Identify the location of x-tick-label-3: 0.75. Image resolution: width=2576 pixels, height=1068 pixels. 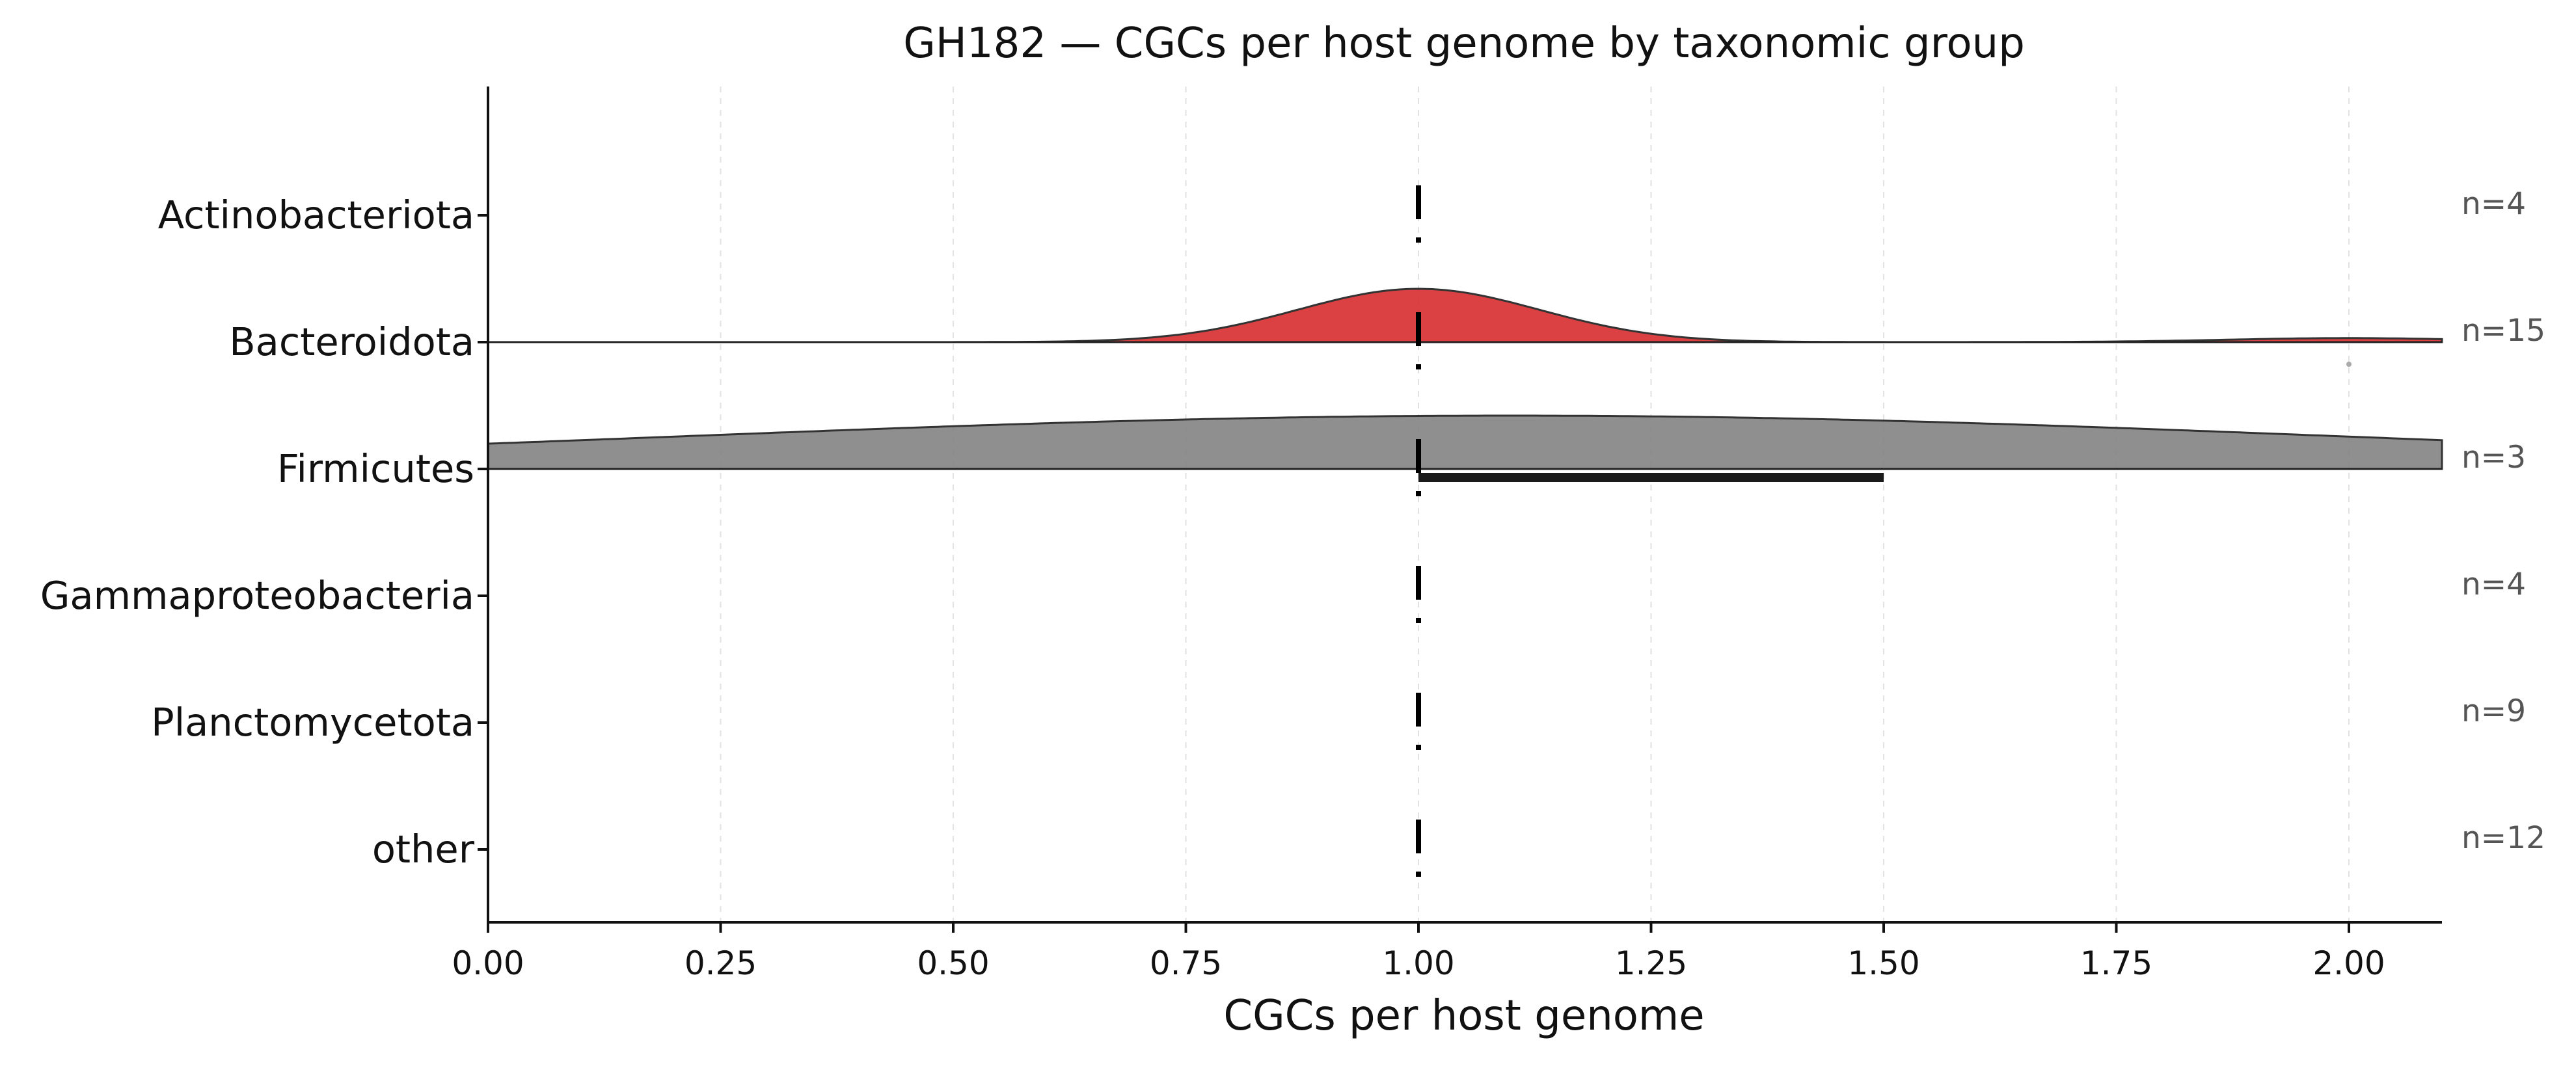
(1186, 963).